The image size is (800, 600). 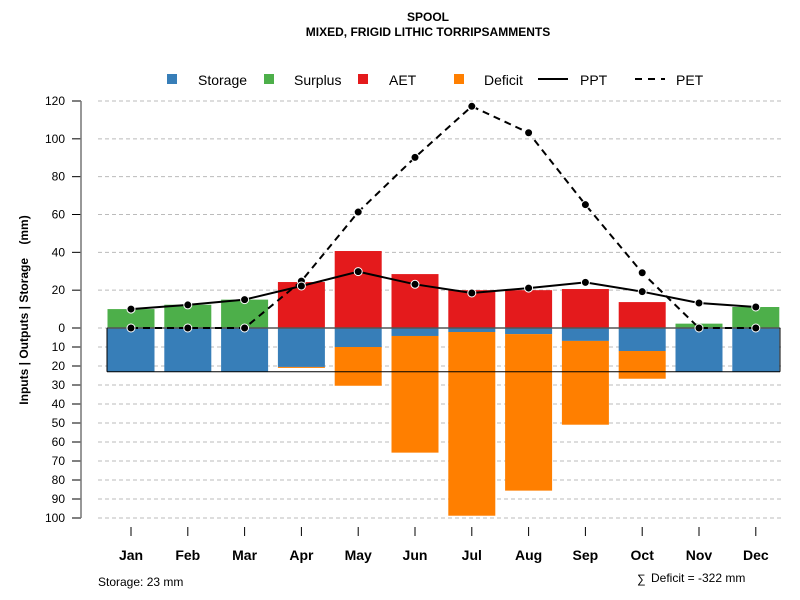 I want to click on chart-title: SPOOL, so click(x=428, y=17).